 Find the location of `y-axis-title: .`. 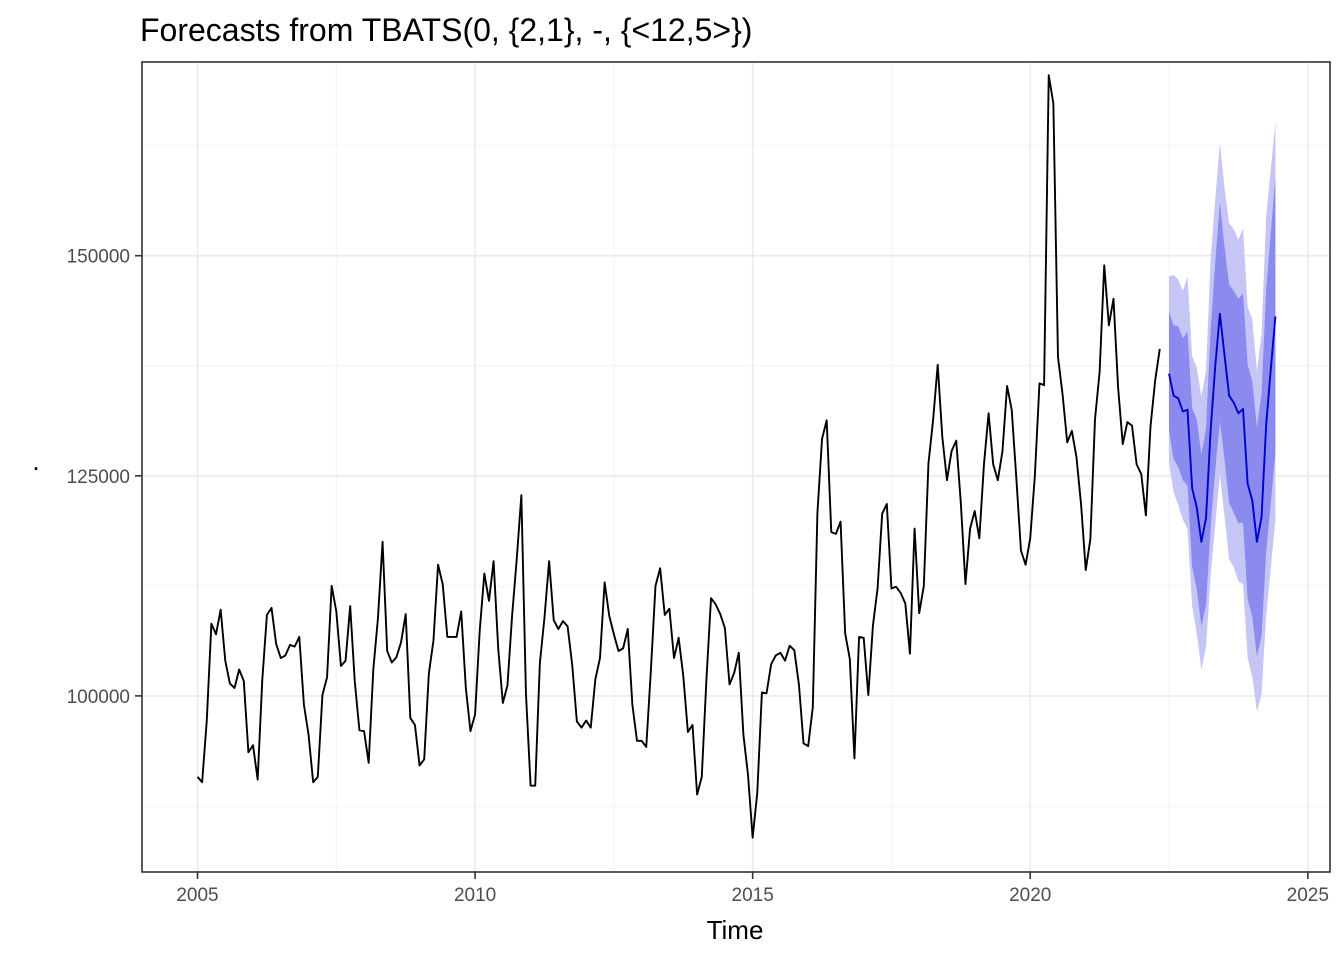

y-axis-title: . is located at coordinates (35, 461).